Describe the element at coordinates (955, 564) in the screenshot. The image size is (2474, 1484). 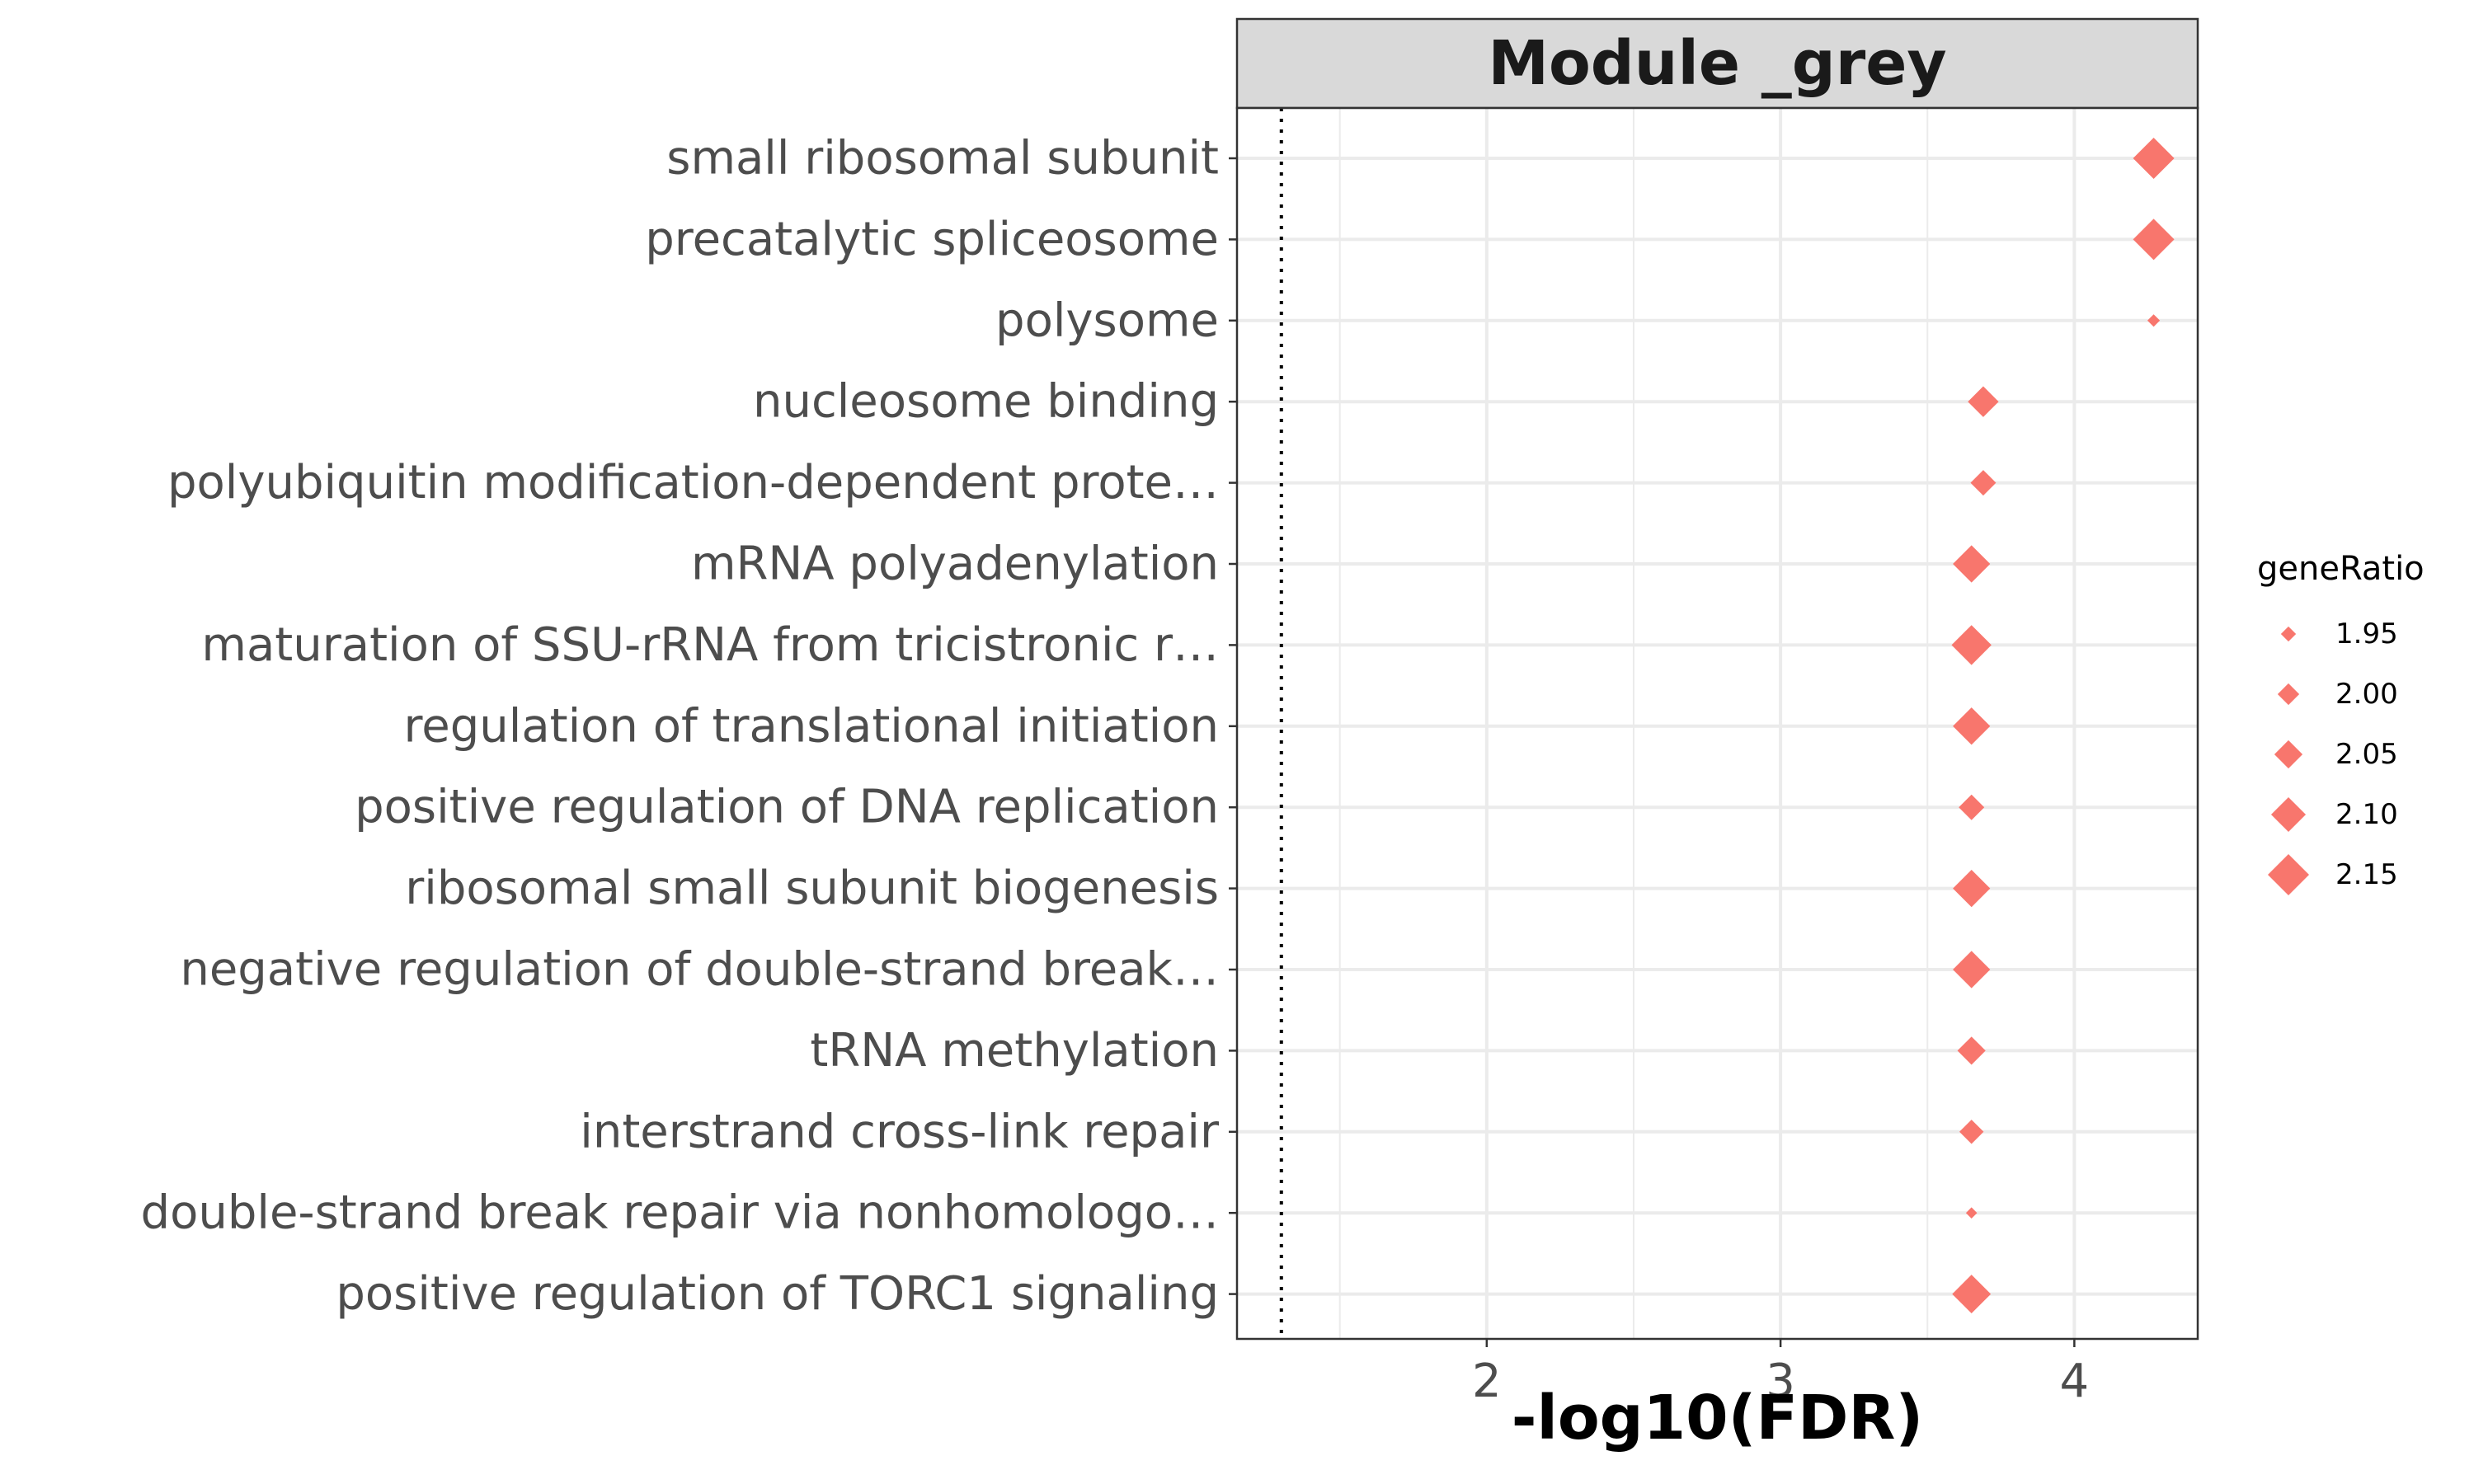
I see `y-tick-label: mRNA polyadenylation` at that location.